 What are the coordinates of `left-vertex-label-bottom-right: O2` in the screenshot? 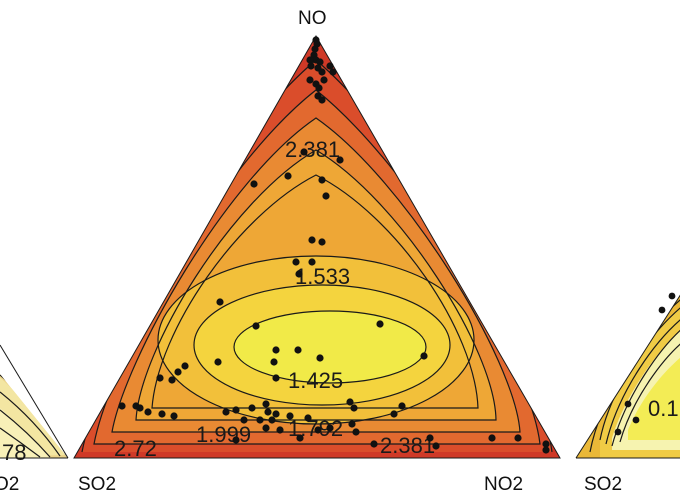 It's located at (9, 484).